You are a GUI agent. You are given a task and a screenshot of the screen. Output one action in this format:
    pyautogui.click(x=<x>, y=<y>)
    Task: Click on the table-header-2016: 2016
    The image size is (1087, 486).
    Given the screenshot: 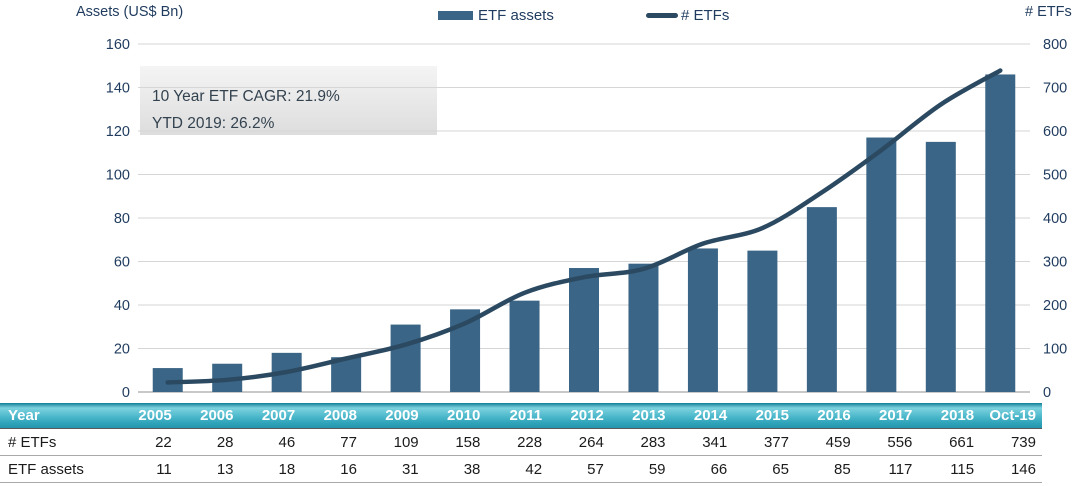 What is the action you would take?
    pyautogui.click(x=825, y=416)
    